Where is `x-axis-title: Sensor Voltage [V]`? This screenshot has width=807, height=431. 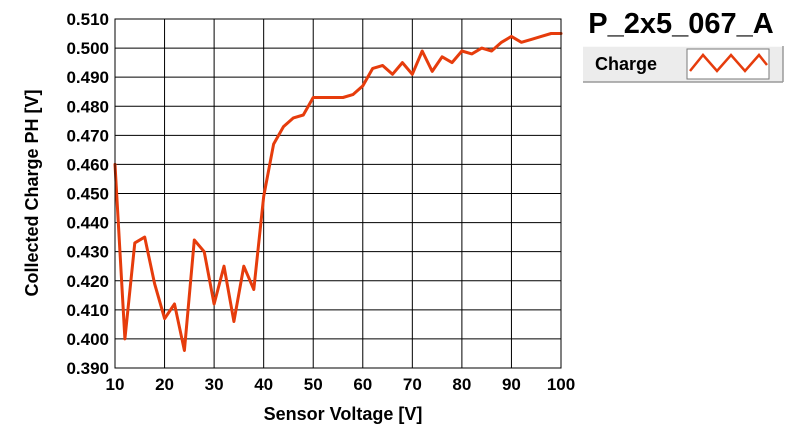
x-axis-title: Sensor Voltage [V] is located at coordinates (343, 414).